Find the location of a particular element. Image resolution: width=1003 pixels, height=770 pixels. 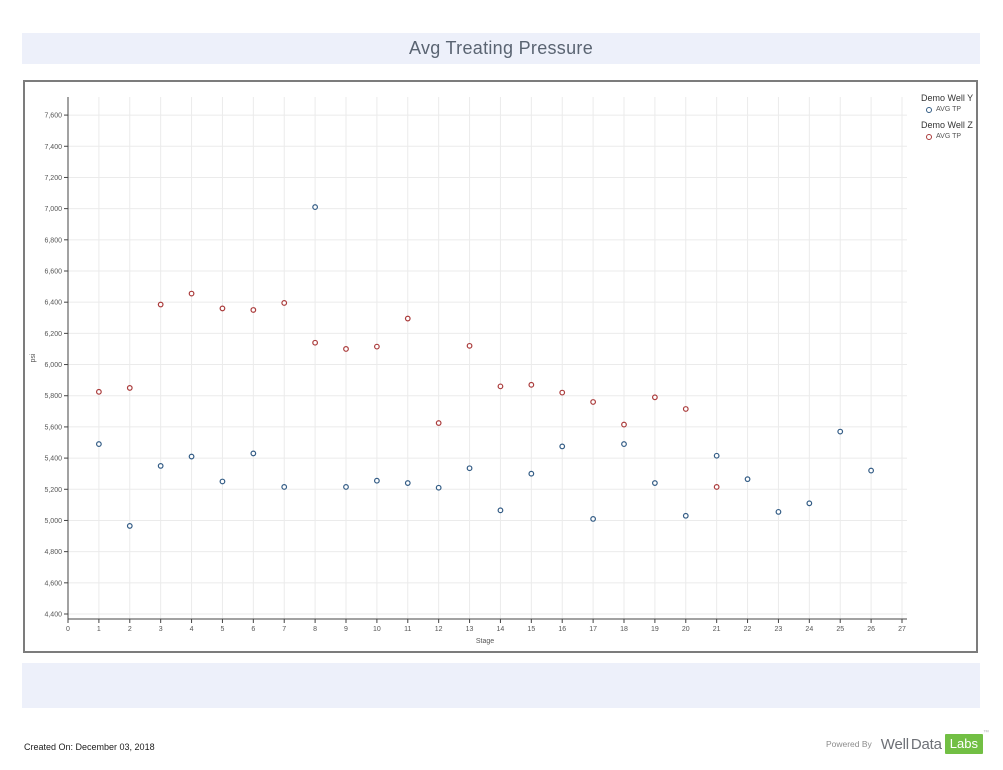

svg-text: 4,600 is located at coordinates (53, 583).